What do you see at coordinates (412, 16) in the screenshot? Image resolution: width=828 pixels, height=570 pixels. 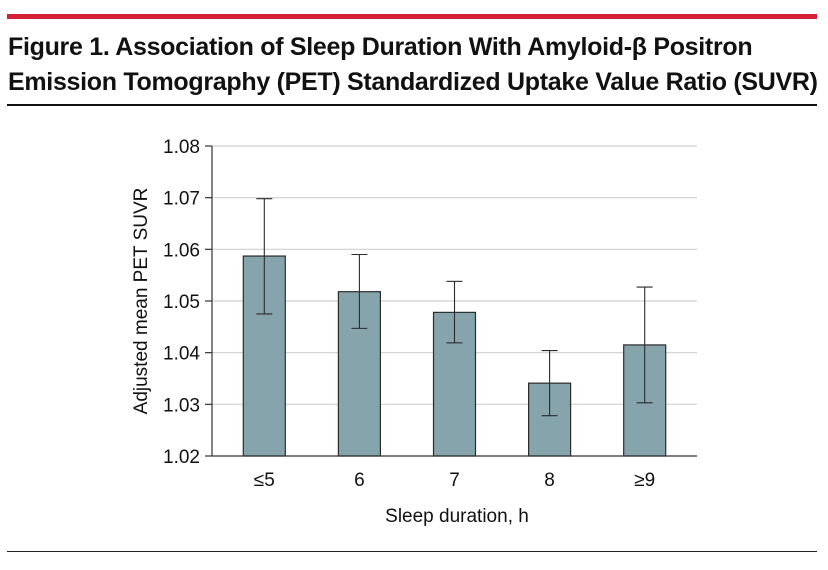 I see `top-accent-rule` at bounding box center [412, 16].